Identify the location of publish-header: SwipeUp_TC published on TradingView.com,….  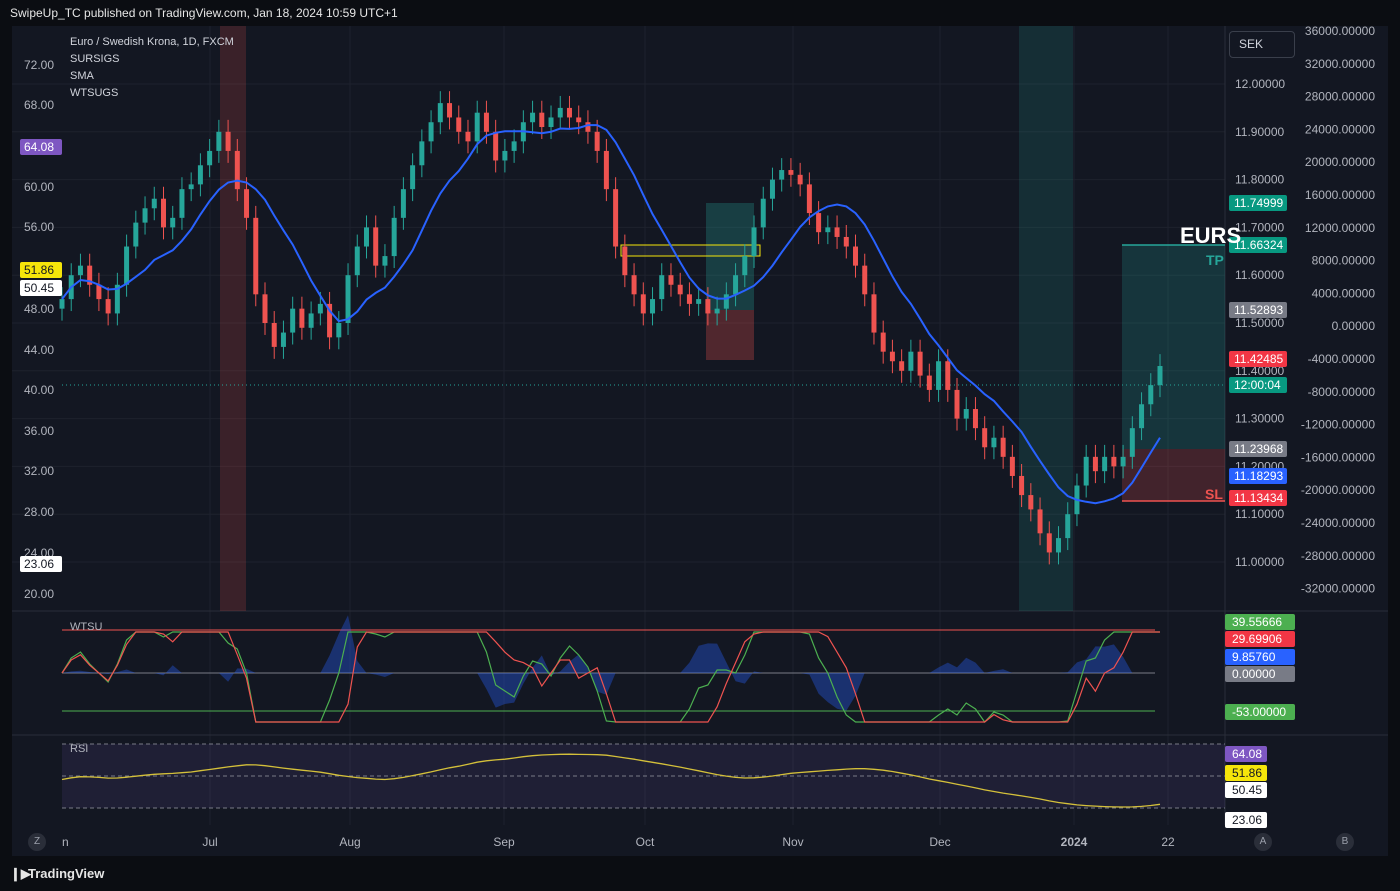
(700, 13).